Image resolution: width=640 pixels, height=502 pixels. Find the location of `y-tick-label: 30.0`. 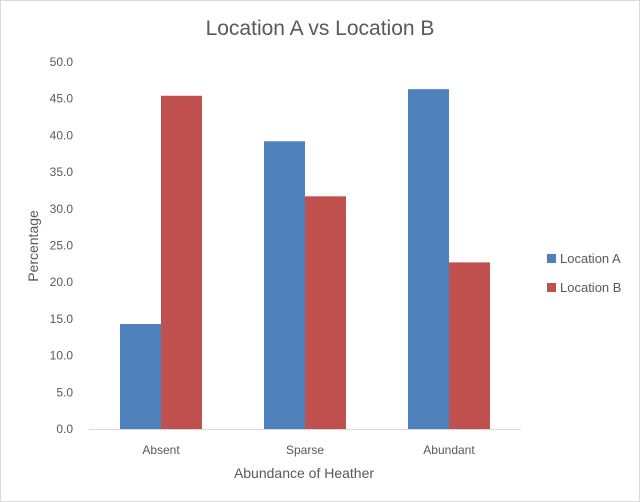

y-tick-label: 30.0 is located at coordinates (62, 209).